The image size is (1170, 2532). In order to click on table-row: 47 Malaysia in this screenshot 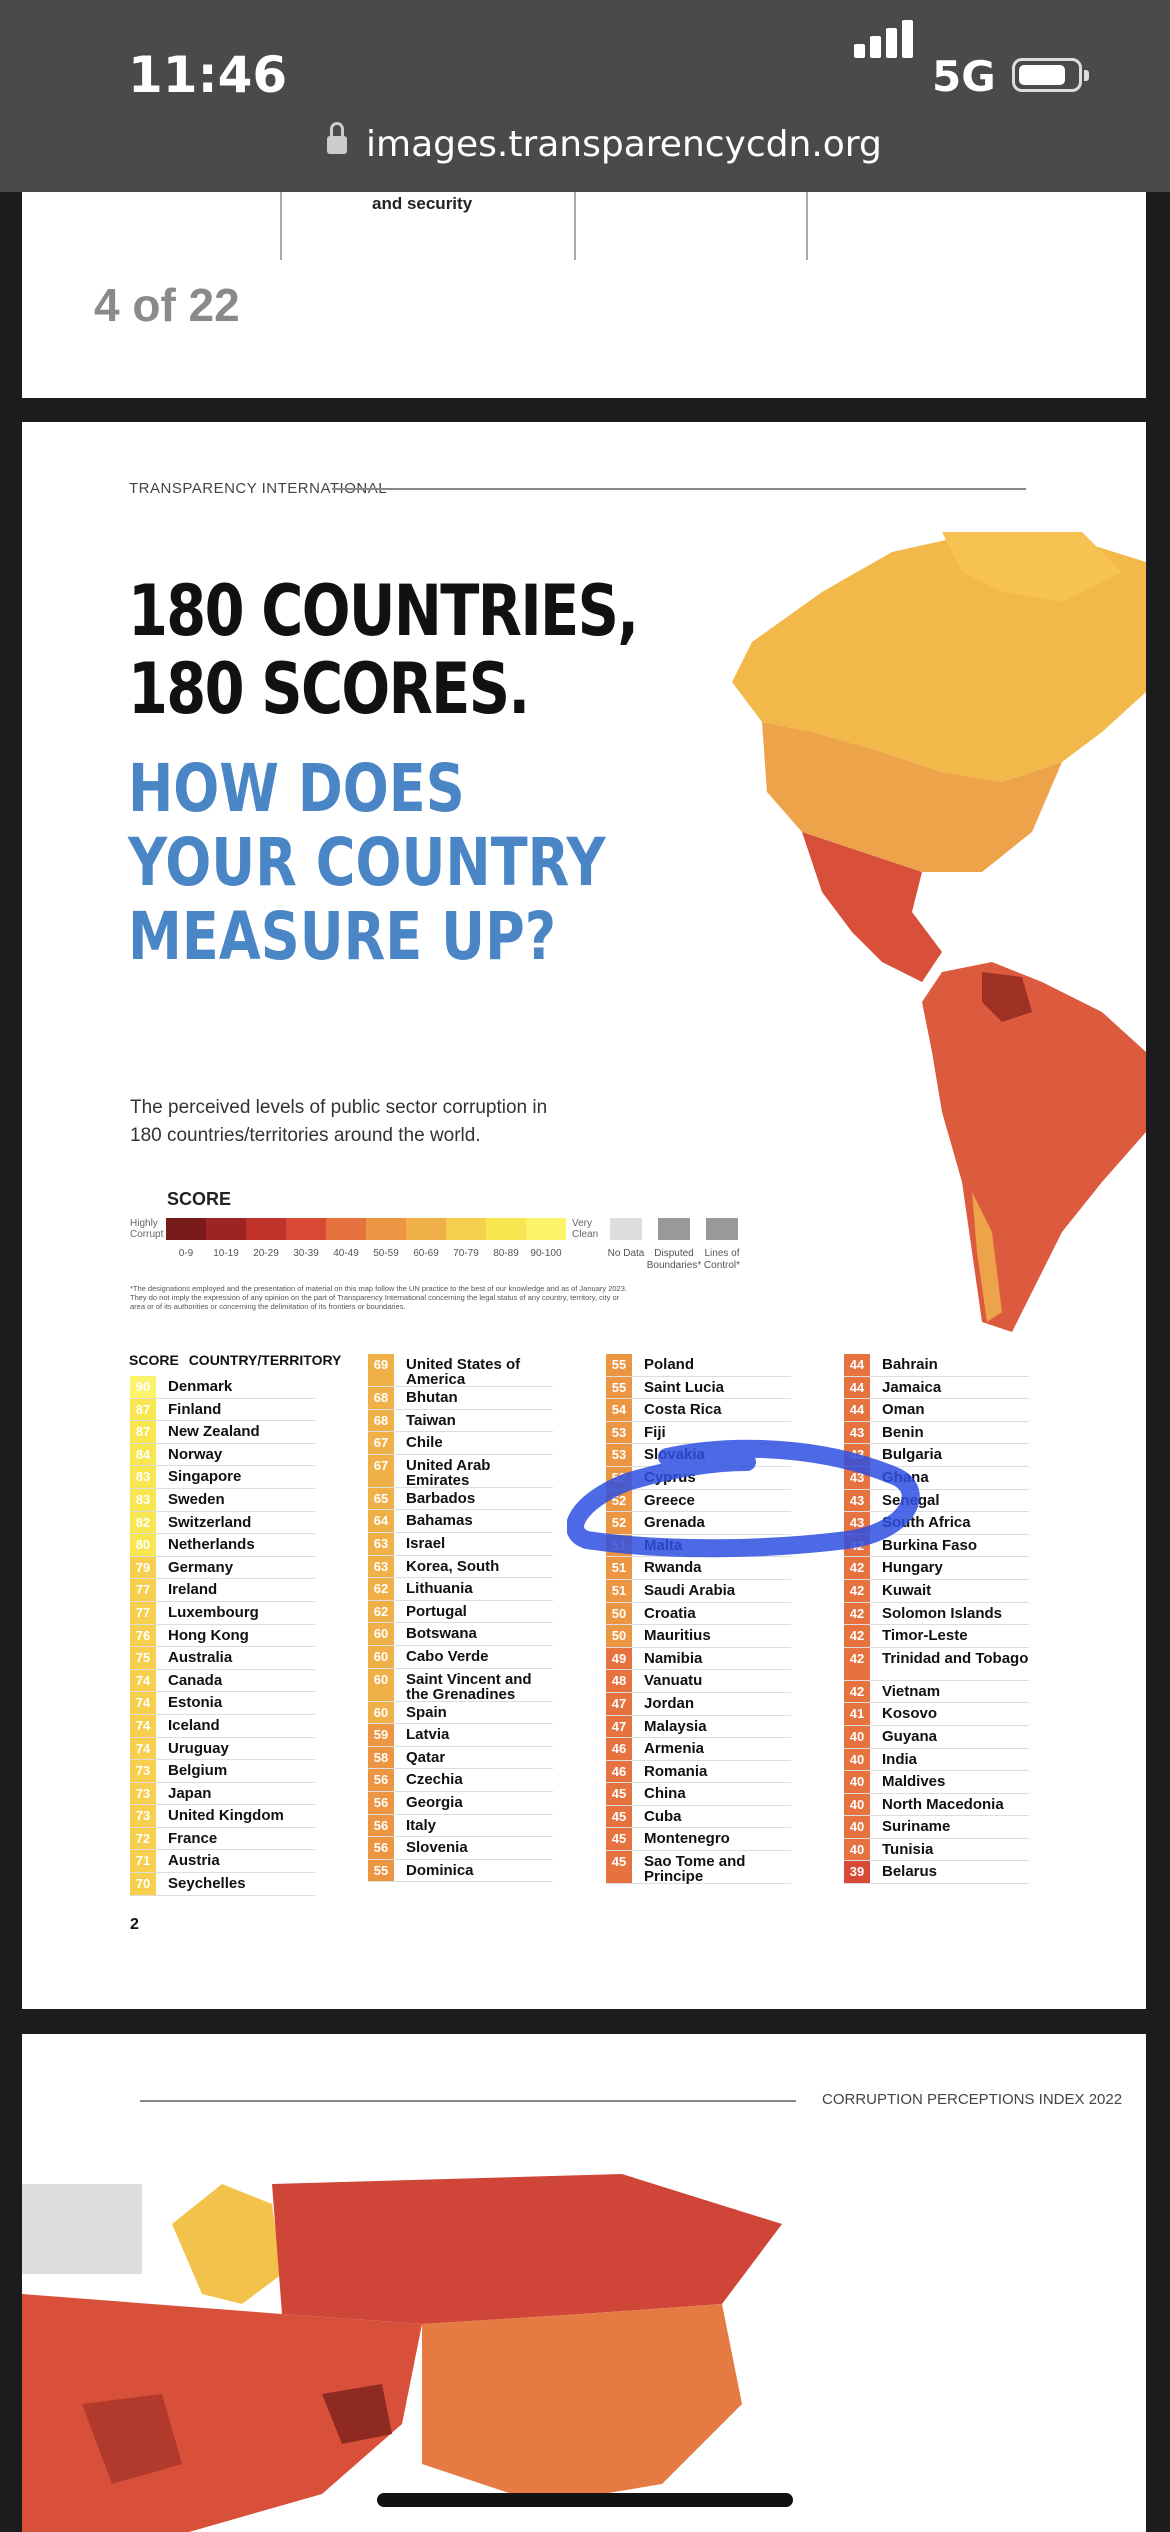, I will do `click(698, 1727)`.